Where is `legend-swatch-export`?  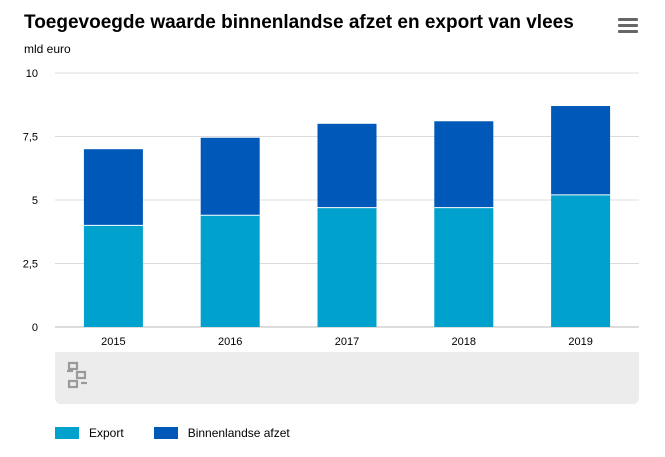 legend-swatch-export is located at coordinates (67, 433).